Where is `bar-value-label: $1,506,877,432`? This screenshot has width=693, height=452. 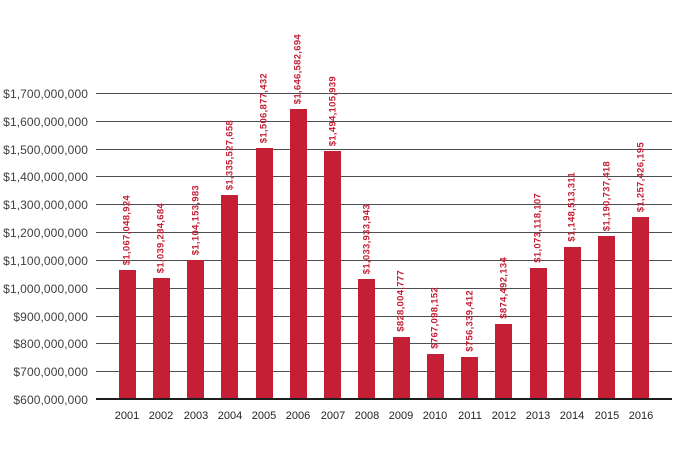 bar-value-label: $1,506,877,432 is located at coordinates (264, 107).